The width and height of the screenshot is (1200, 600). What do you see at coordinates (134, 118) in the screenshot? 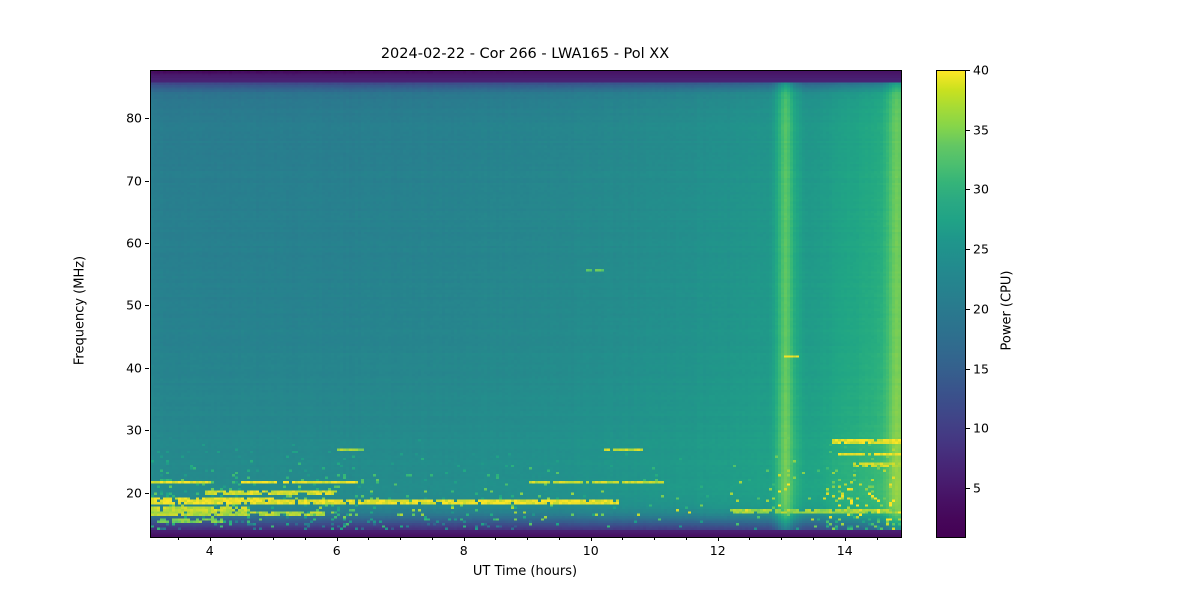
I see `y-tick-label: 80` at bounding box center [134, 118].